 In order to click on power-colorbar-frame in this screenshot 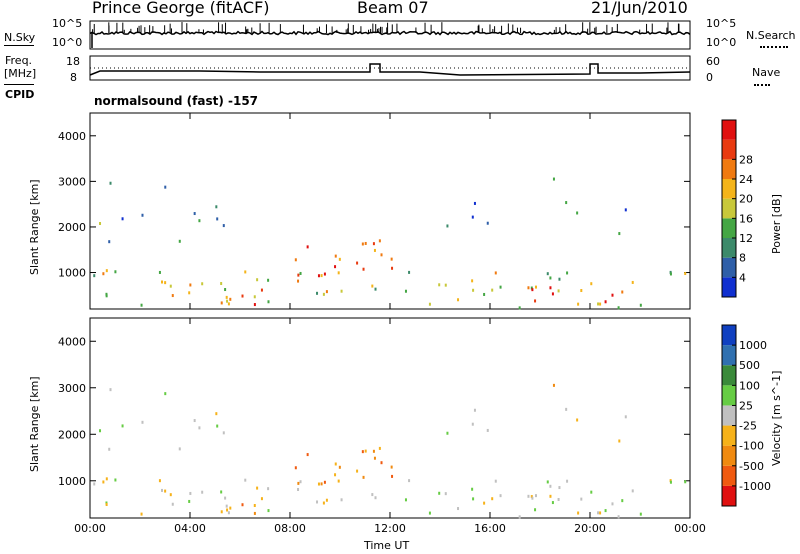, I will do `click(729, 208)`.